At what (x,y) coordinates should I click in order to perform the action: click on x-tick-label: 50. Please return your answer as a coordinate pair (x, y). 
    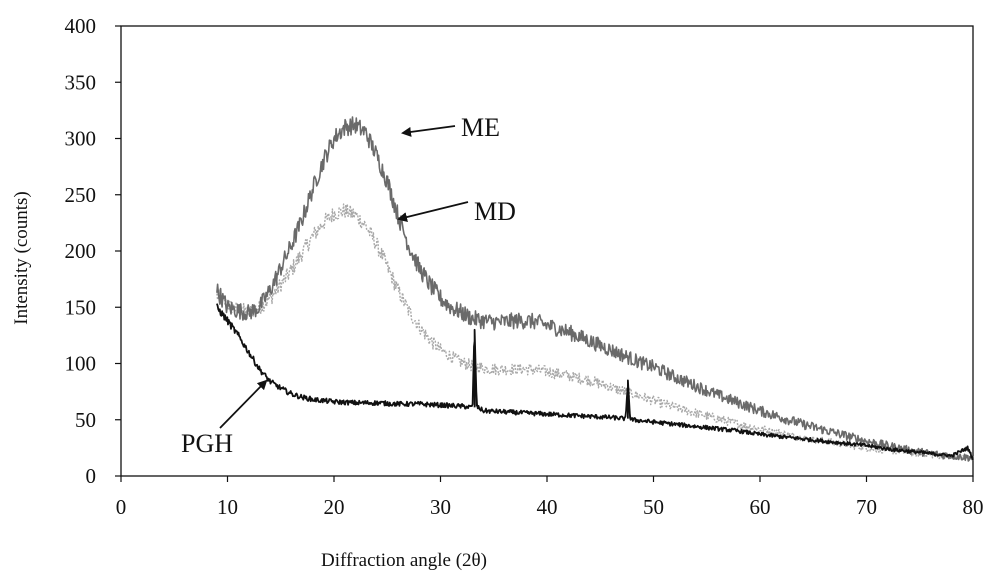
    Looking at the image, I should click on (653, 507).